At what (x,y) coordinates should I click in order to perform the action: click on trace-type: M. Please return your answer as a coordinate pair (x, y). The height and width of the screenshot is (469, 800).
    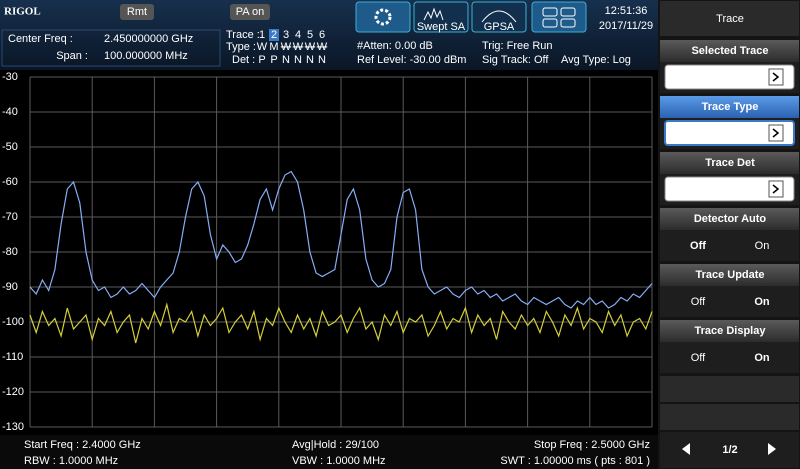
    Looking at the image, I should click on (273, 47).